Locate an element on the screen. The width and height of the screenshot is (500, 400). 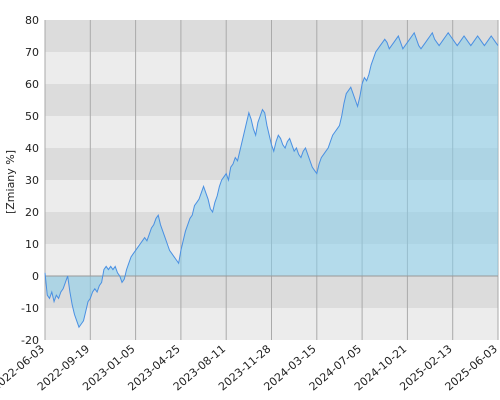
y-tick-label: 40 is located at coordinates (32, 148).